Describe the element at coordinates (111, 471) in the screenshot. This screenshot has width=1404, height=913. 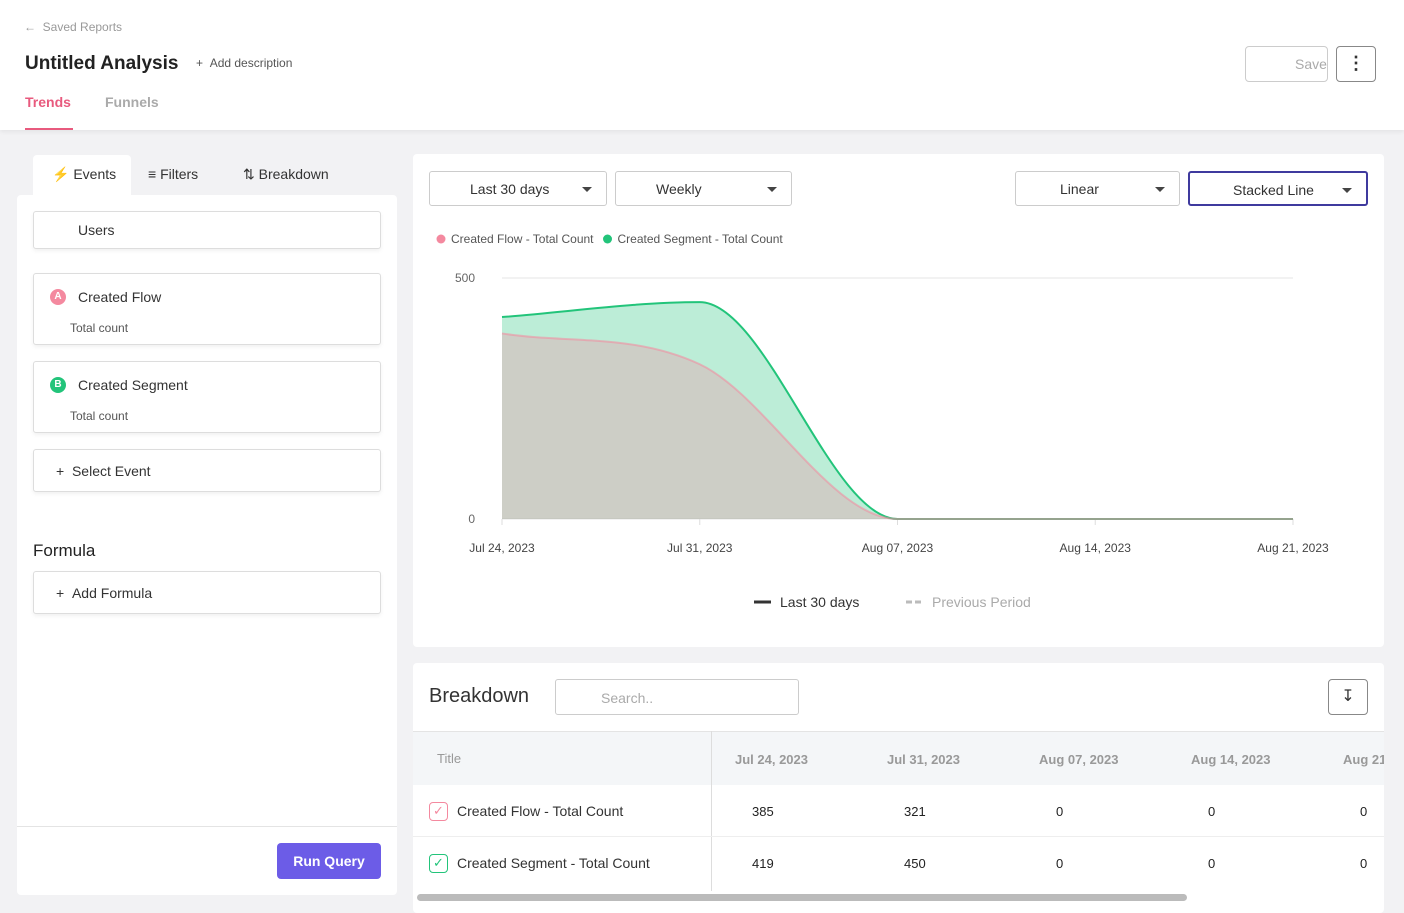
I see `select-event-text: Select Event` at that location.